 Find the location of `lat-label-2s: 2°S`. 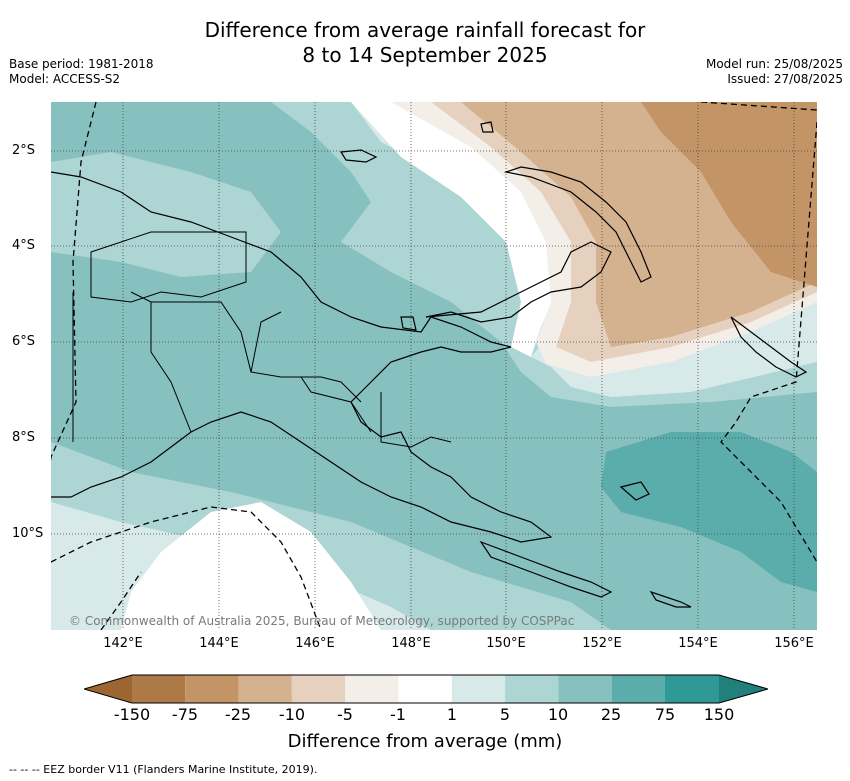

lat-label-2s: 2°S is located at coordinates (24, 150).